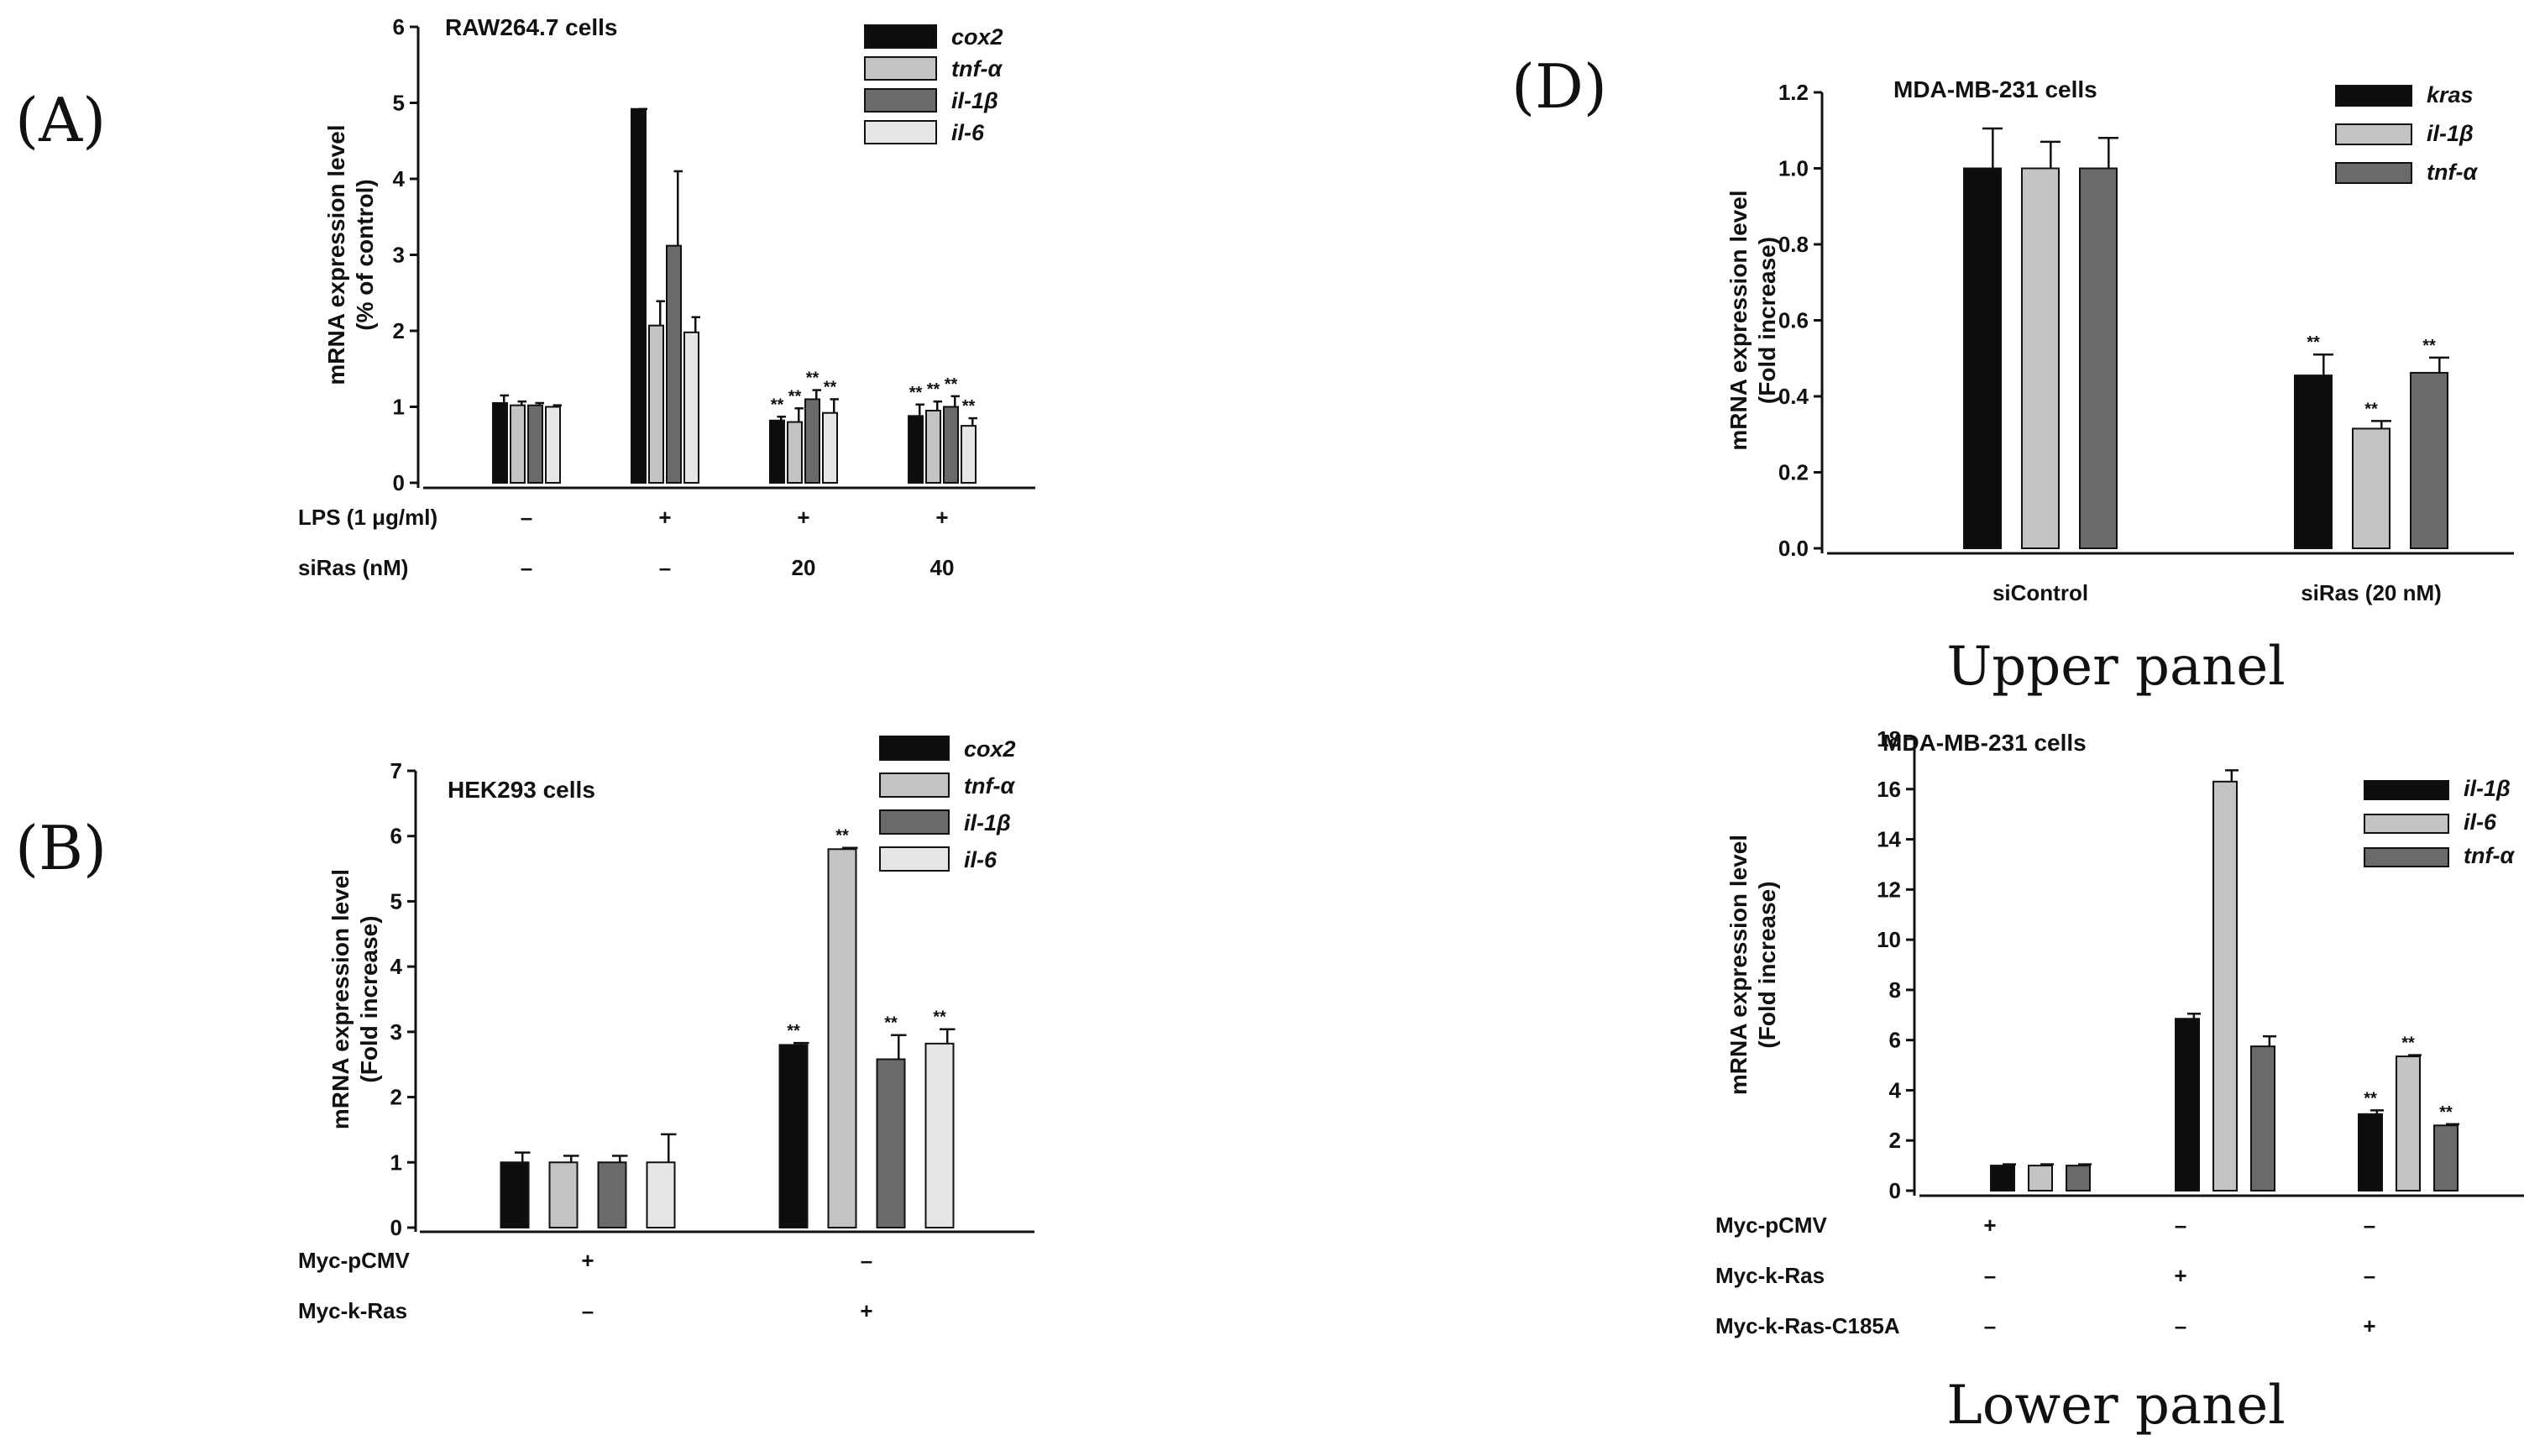 This screenshot has width=2524, height=1456. Describe the element at coordinates (1889, 839) in the screenshot. I see `y-tick-label: 14` at that location.